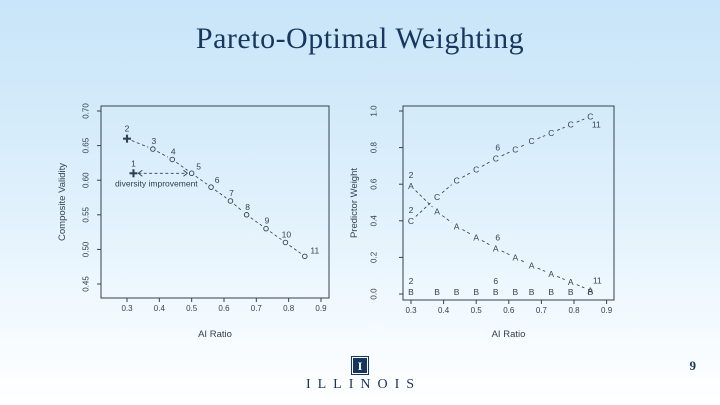 The width and height of the screenshot is (720, 405). Describe the element at coordinates (500, 286) in the screenshot. I see `series-B: B B B B B B B B B B2 6` at that location.